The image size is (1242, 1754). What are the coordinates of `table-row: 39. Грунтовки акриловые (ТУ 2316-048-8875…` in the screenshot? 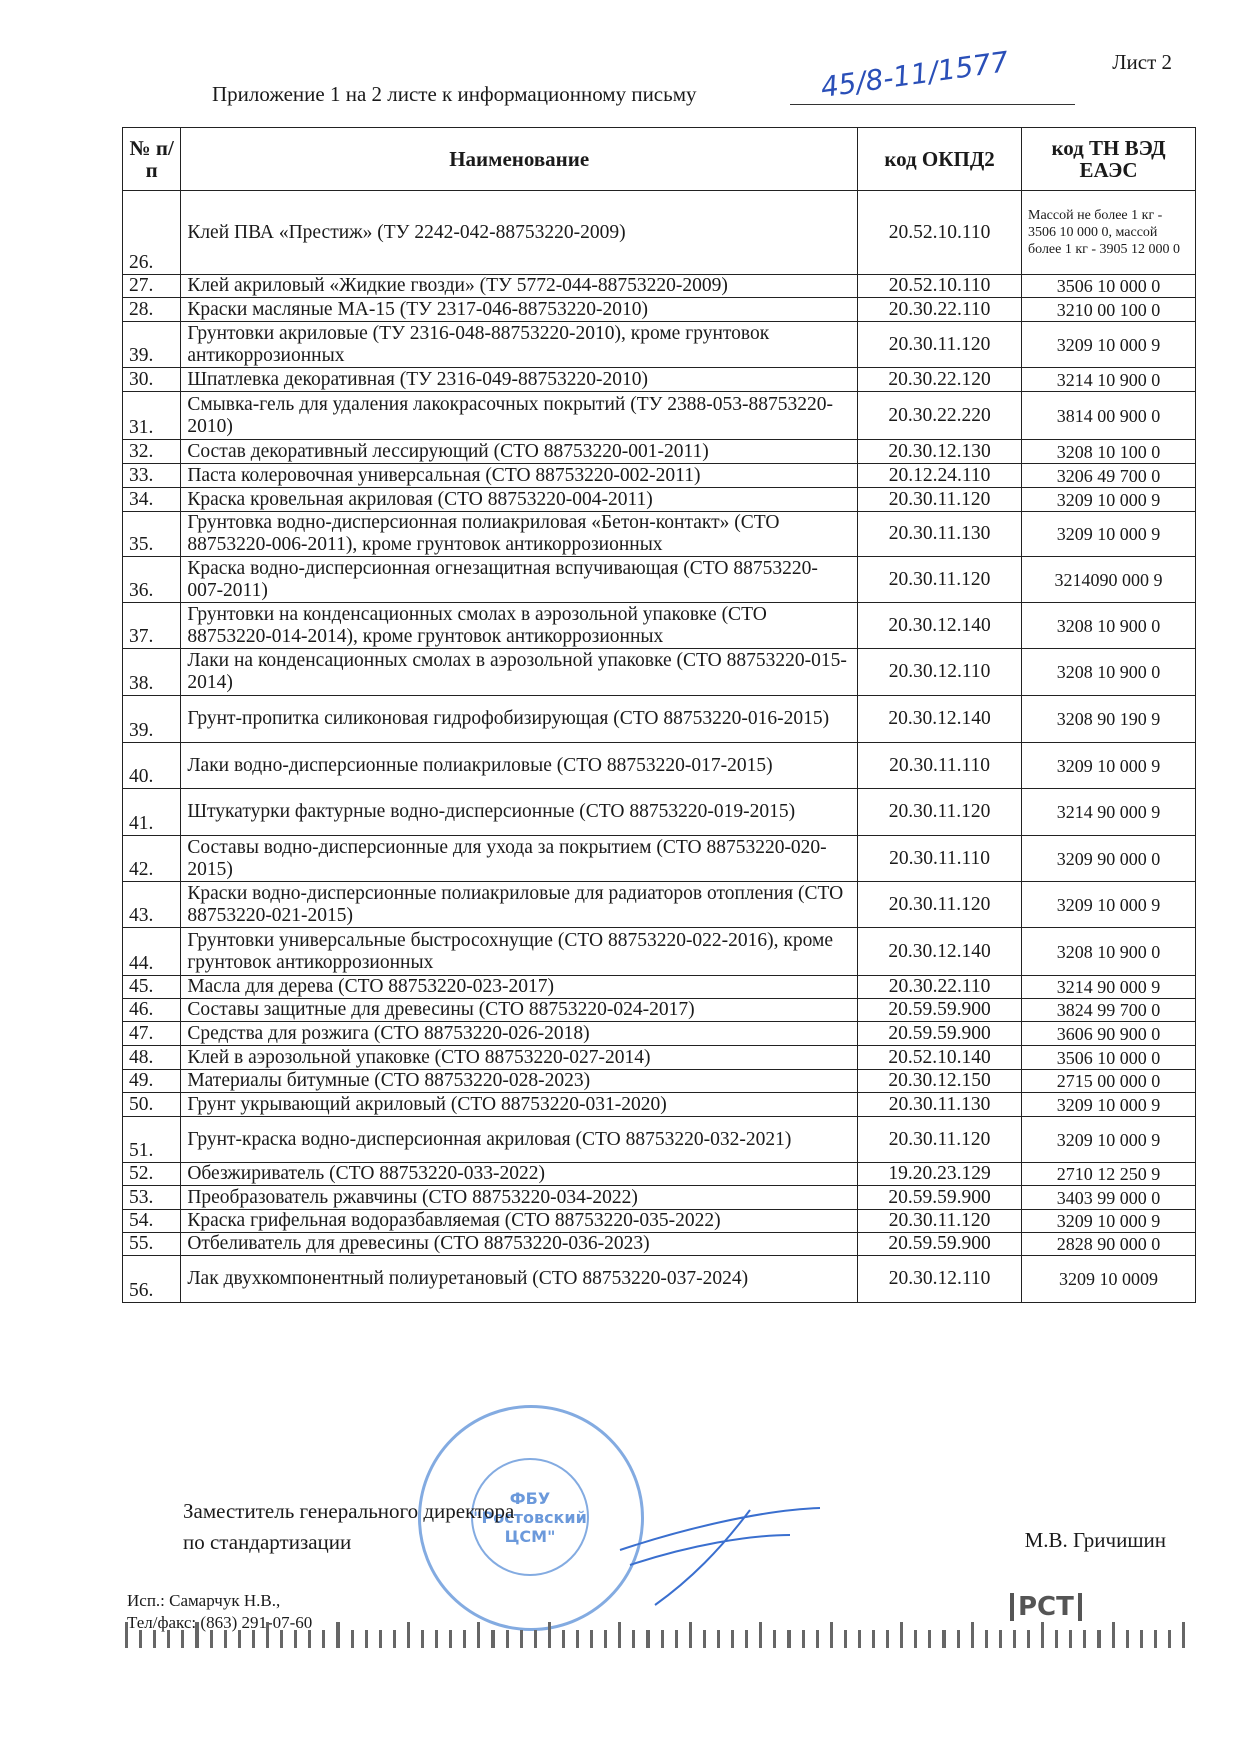 It's located at (658, 344).